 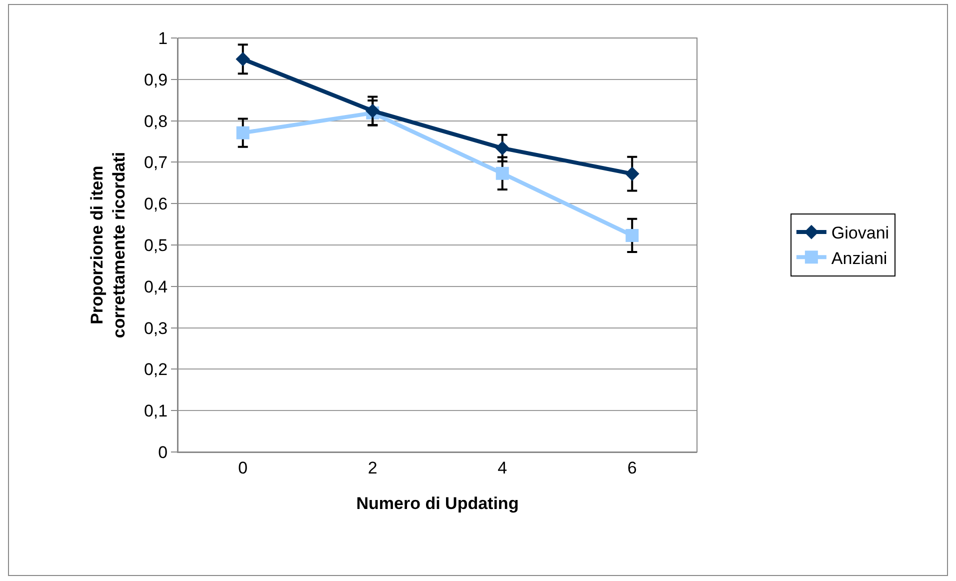 What do you see at coordinates (860, 233) in the screenshot?
I see `legend-label: Giovani` at bounding box center [860, 233].